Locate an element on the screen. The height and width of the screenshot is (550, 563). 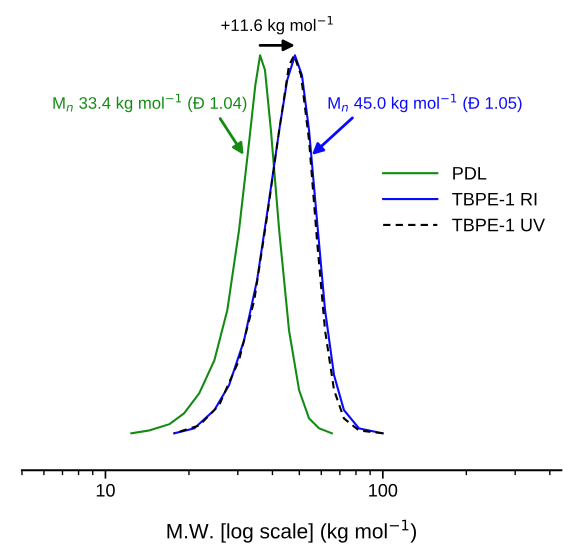
legend-label: PDL is located at coordinates (469, 173).